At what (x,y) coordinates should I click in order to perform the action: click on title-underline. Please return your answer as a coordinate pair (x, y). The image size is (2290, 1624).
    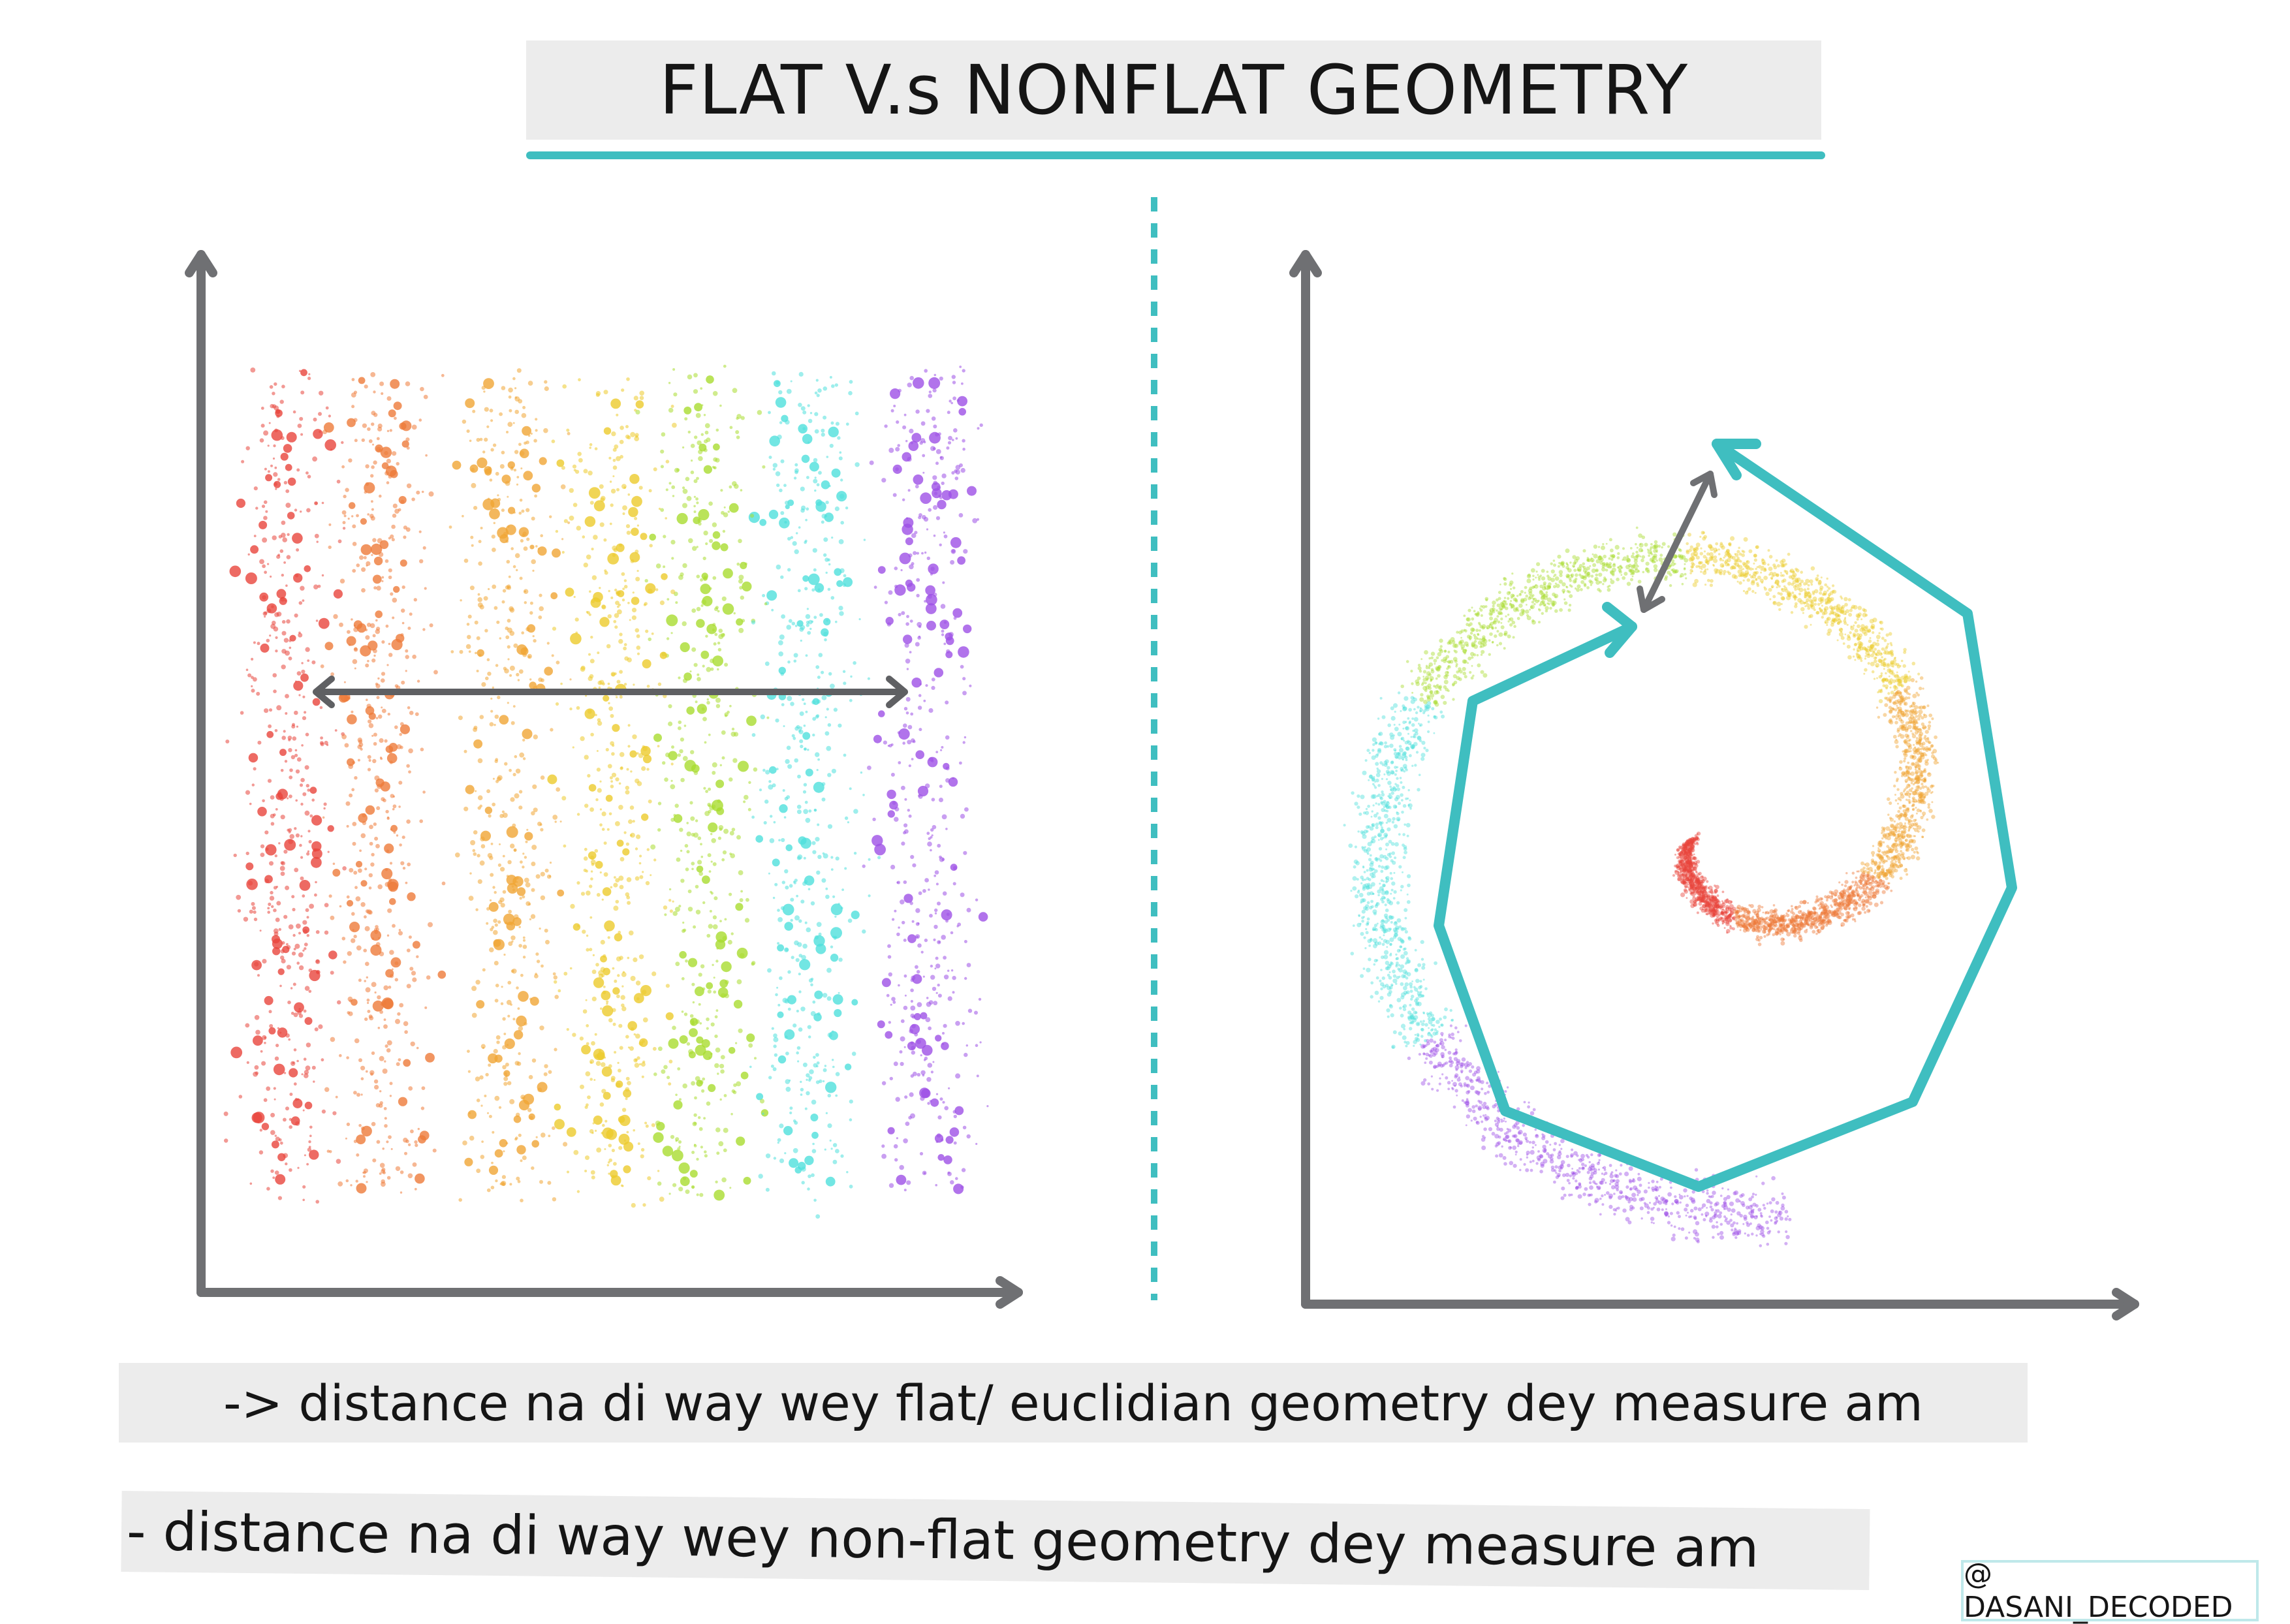
    Looking at the image, I should click on (1175, 155).